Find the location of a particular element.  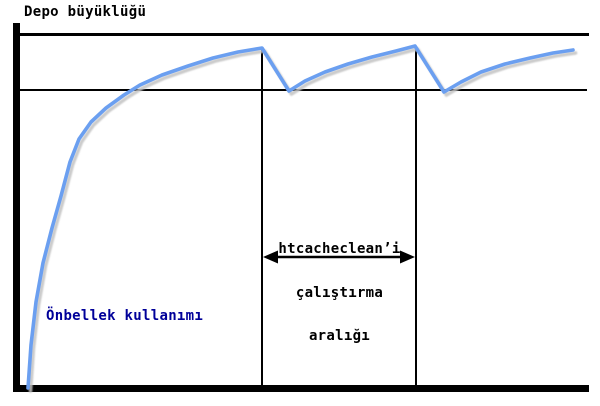

cache-limit-line is located at coordinates (303, 90).